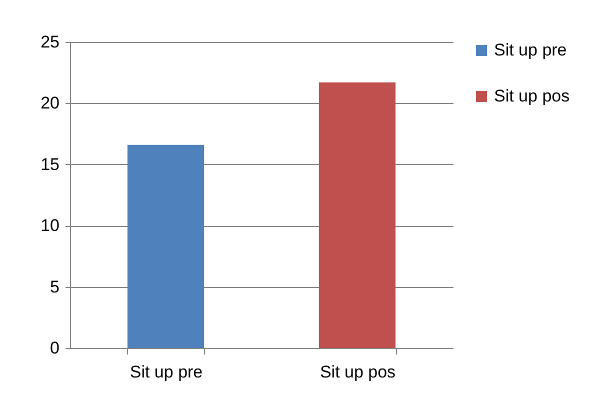 Image resolution: width=606 pixels, height=409 pixels. I want to click on y-tick-label: 25, so click(50, 42).